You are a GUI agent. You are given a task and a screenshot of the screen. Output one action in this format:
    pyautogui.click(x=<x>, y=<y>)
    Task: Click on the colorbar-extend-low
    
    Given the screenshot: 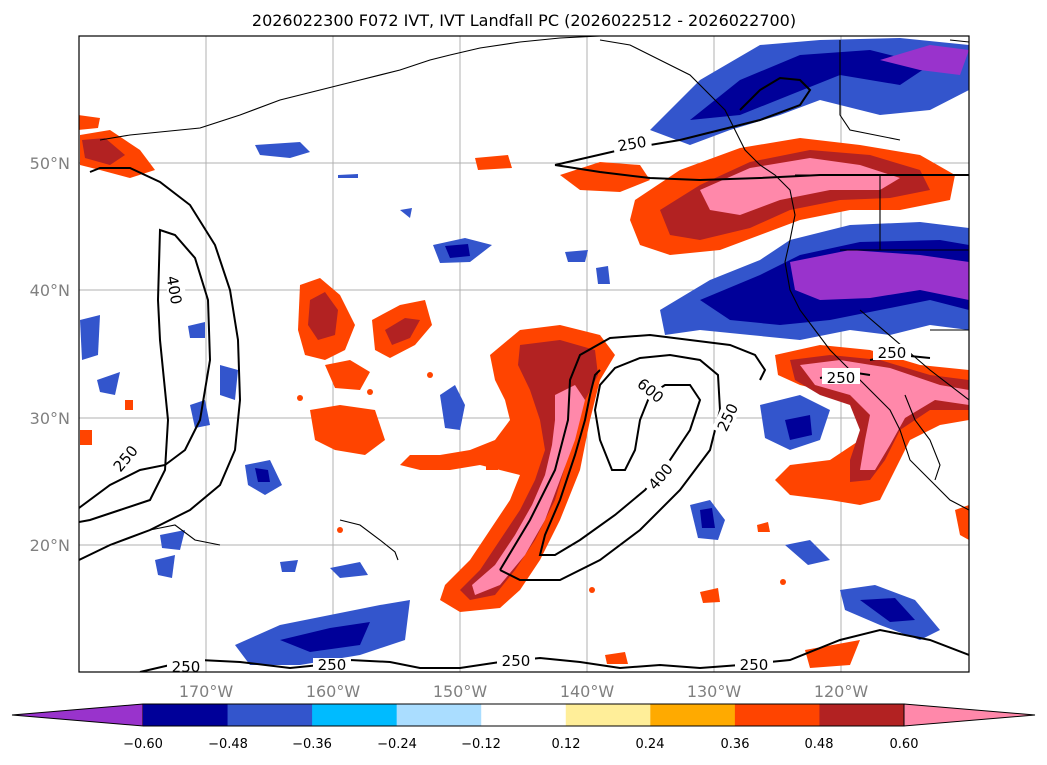 What is the action you would take?
    pyautogui.click(x=77, y=715)
    